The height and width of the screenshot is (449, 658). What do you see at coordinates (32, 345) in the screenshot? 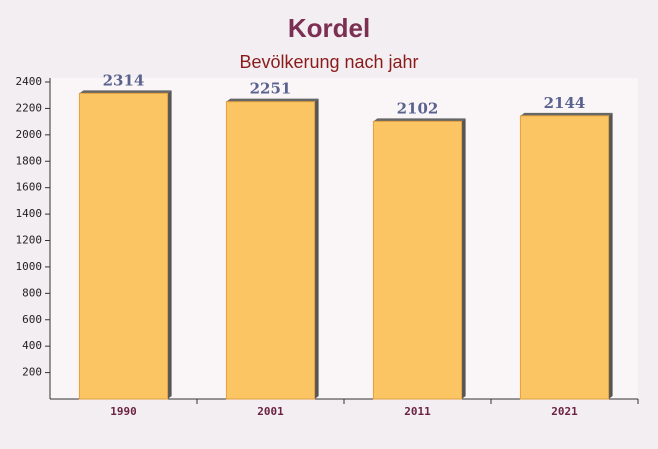
I see `y-tick-label: 400` at bounding box center [32, 345].